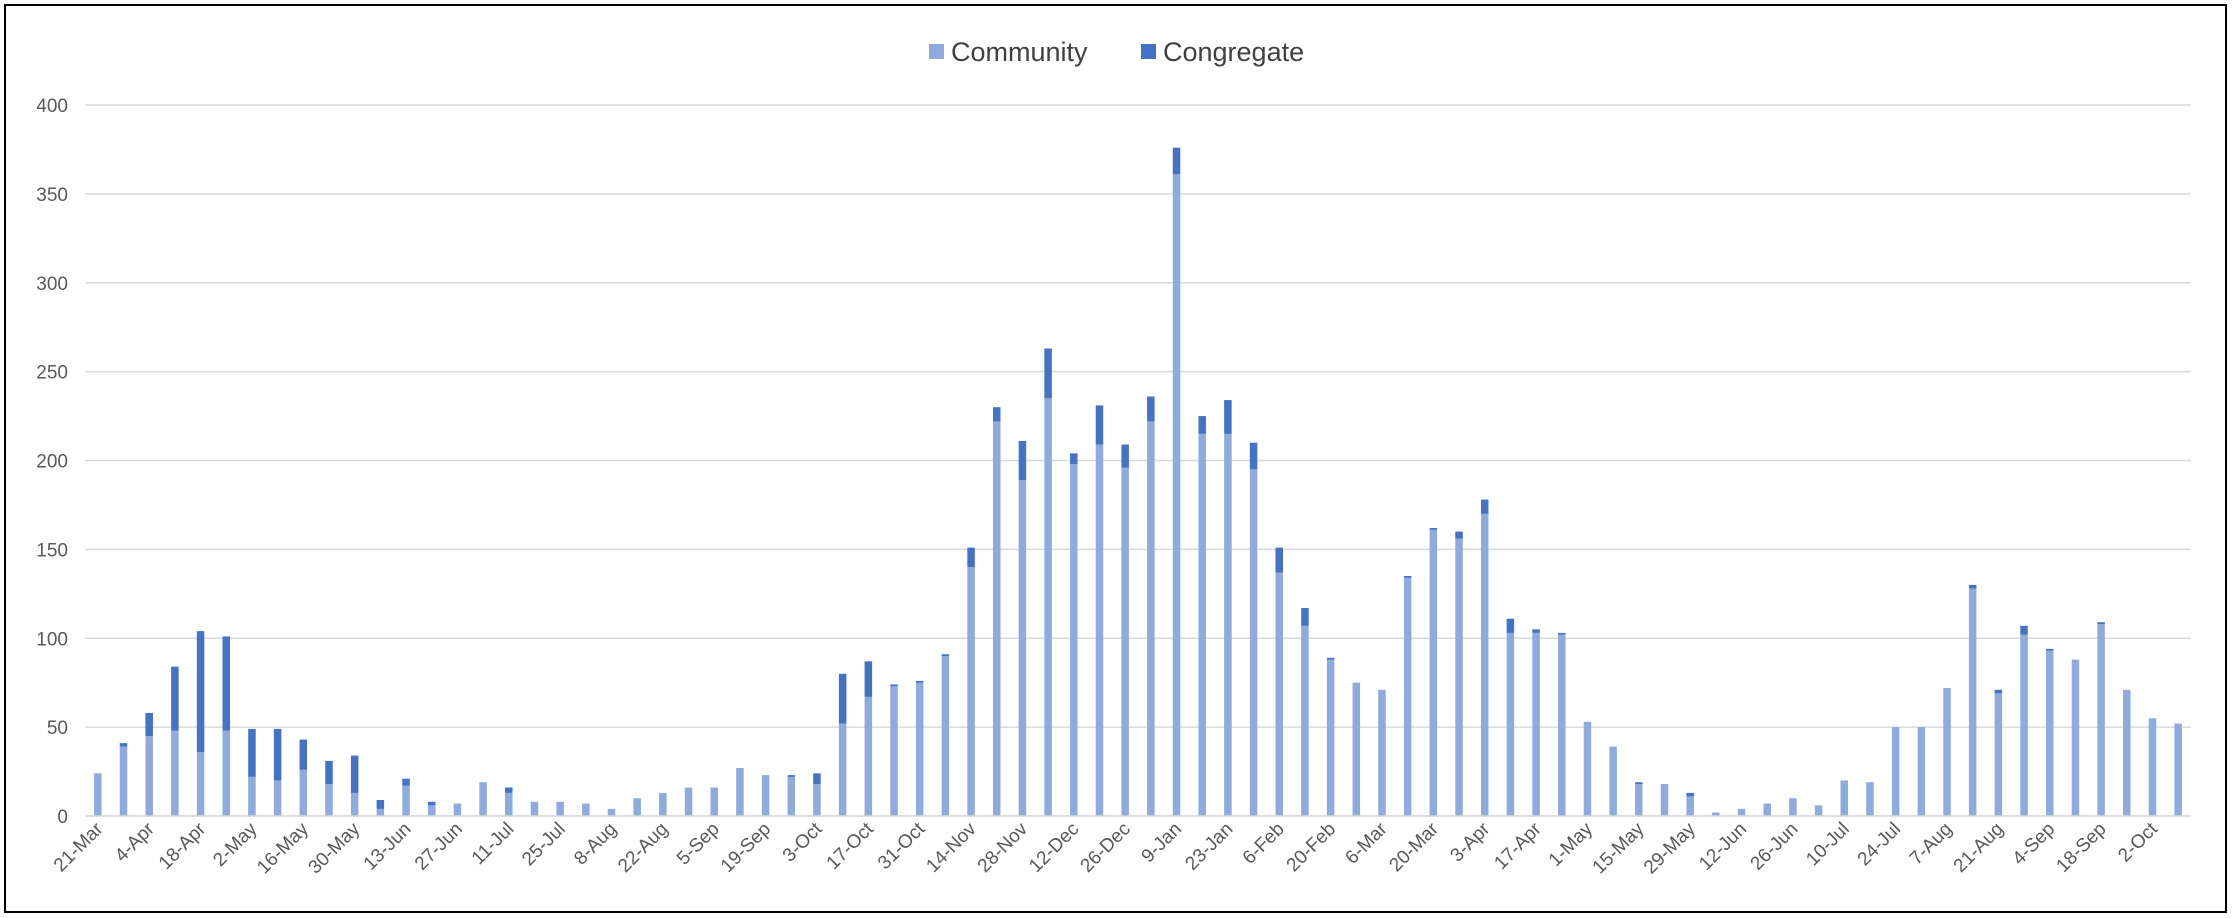 Image resolution: width=2234 pixels, height=918 pixels. Describe the element at coordinates (543, 844) in the screenshot. I see `x-tick-label: 25-Jul` at that location.